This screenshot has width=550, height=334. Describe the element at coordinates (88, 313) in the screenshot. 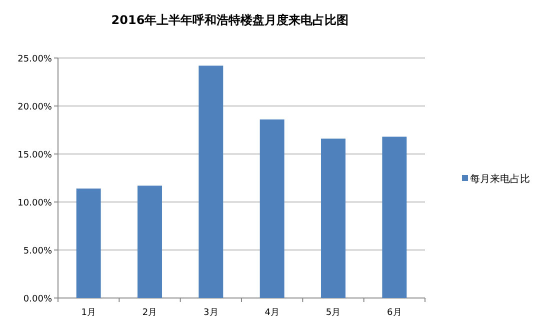

I see `x-tick-label: 1月` at that location.